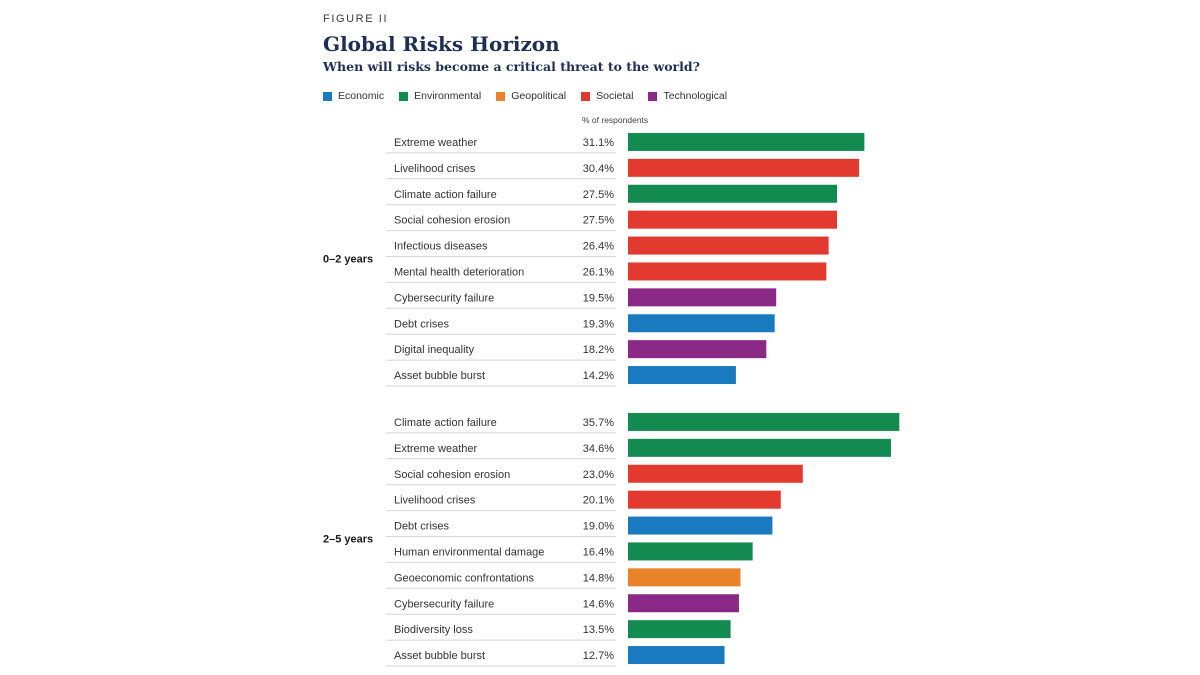 The width and height of the screenshot is (1200, 675). What do you see at coordinates (433, 630) in the screenshot?
I see `risk-label: Biodiversity loss` at bounding box center [433, 630].